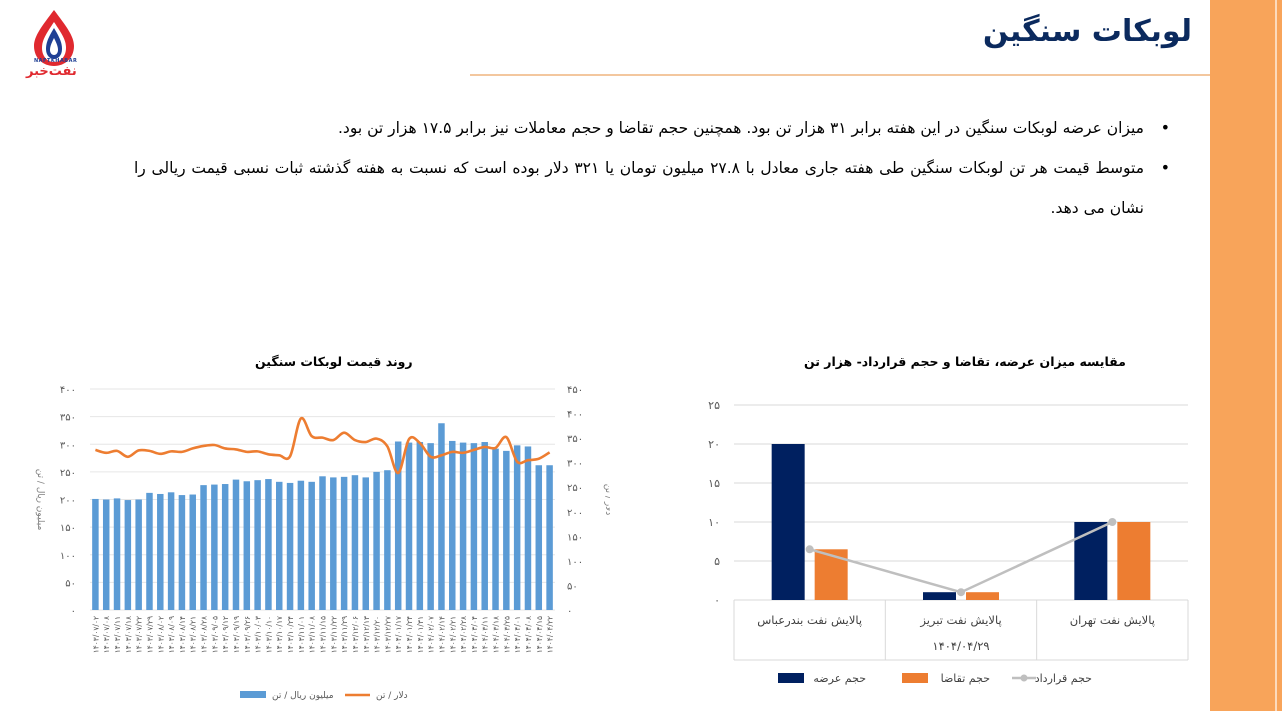 Image resolution: width=1282 pixels, height=711 pixels. Describe the element at coordinates (714, 444) in the screenshot. I see `y-tick-label: ۲۰` at that location.